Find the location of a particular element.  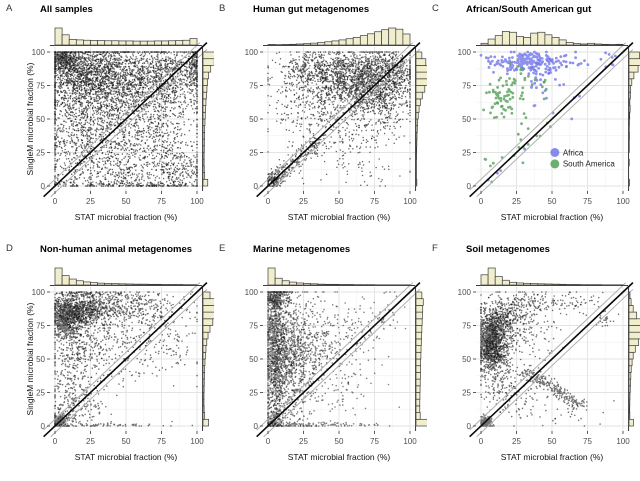

legend-label: South America is located at coordinates (589, 164).